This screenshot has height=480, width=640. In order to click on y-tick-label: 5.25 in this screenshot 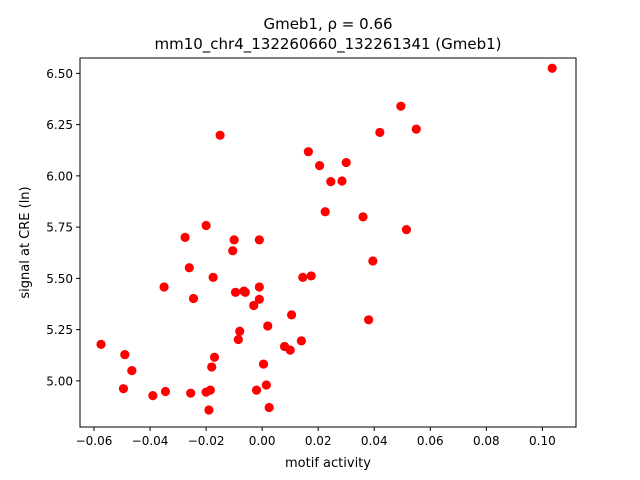, I will do `click(59, 330)`.